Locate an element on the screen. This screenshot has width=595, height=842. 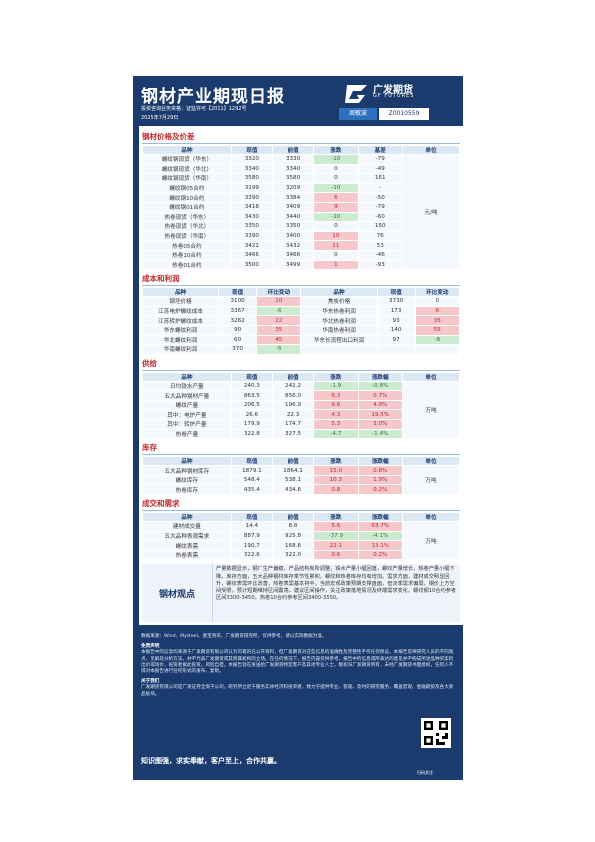
cell: 3100 is located at coordinates (238, 301).